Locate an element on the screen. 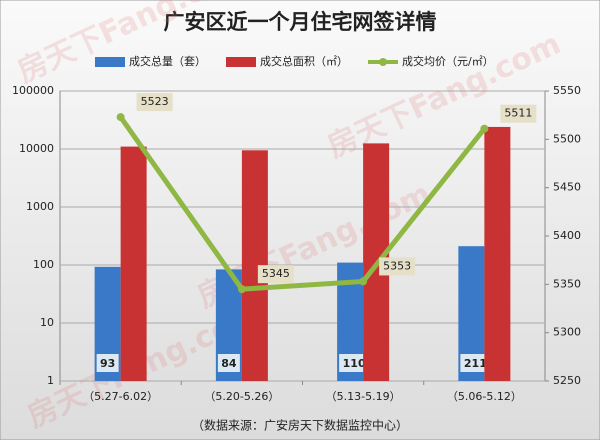 The height and width of the screenshot is (440, 600). value-label: 5345 is located at coordinates (276, 273).